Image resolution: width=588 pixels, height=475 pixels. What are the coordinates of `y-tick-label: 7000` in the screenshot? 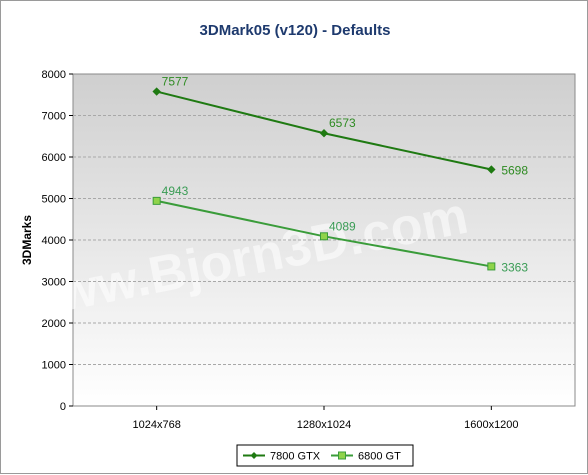 It's located at (54, 117).